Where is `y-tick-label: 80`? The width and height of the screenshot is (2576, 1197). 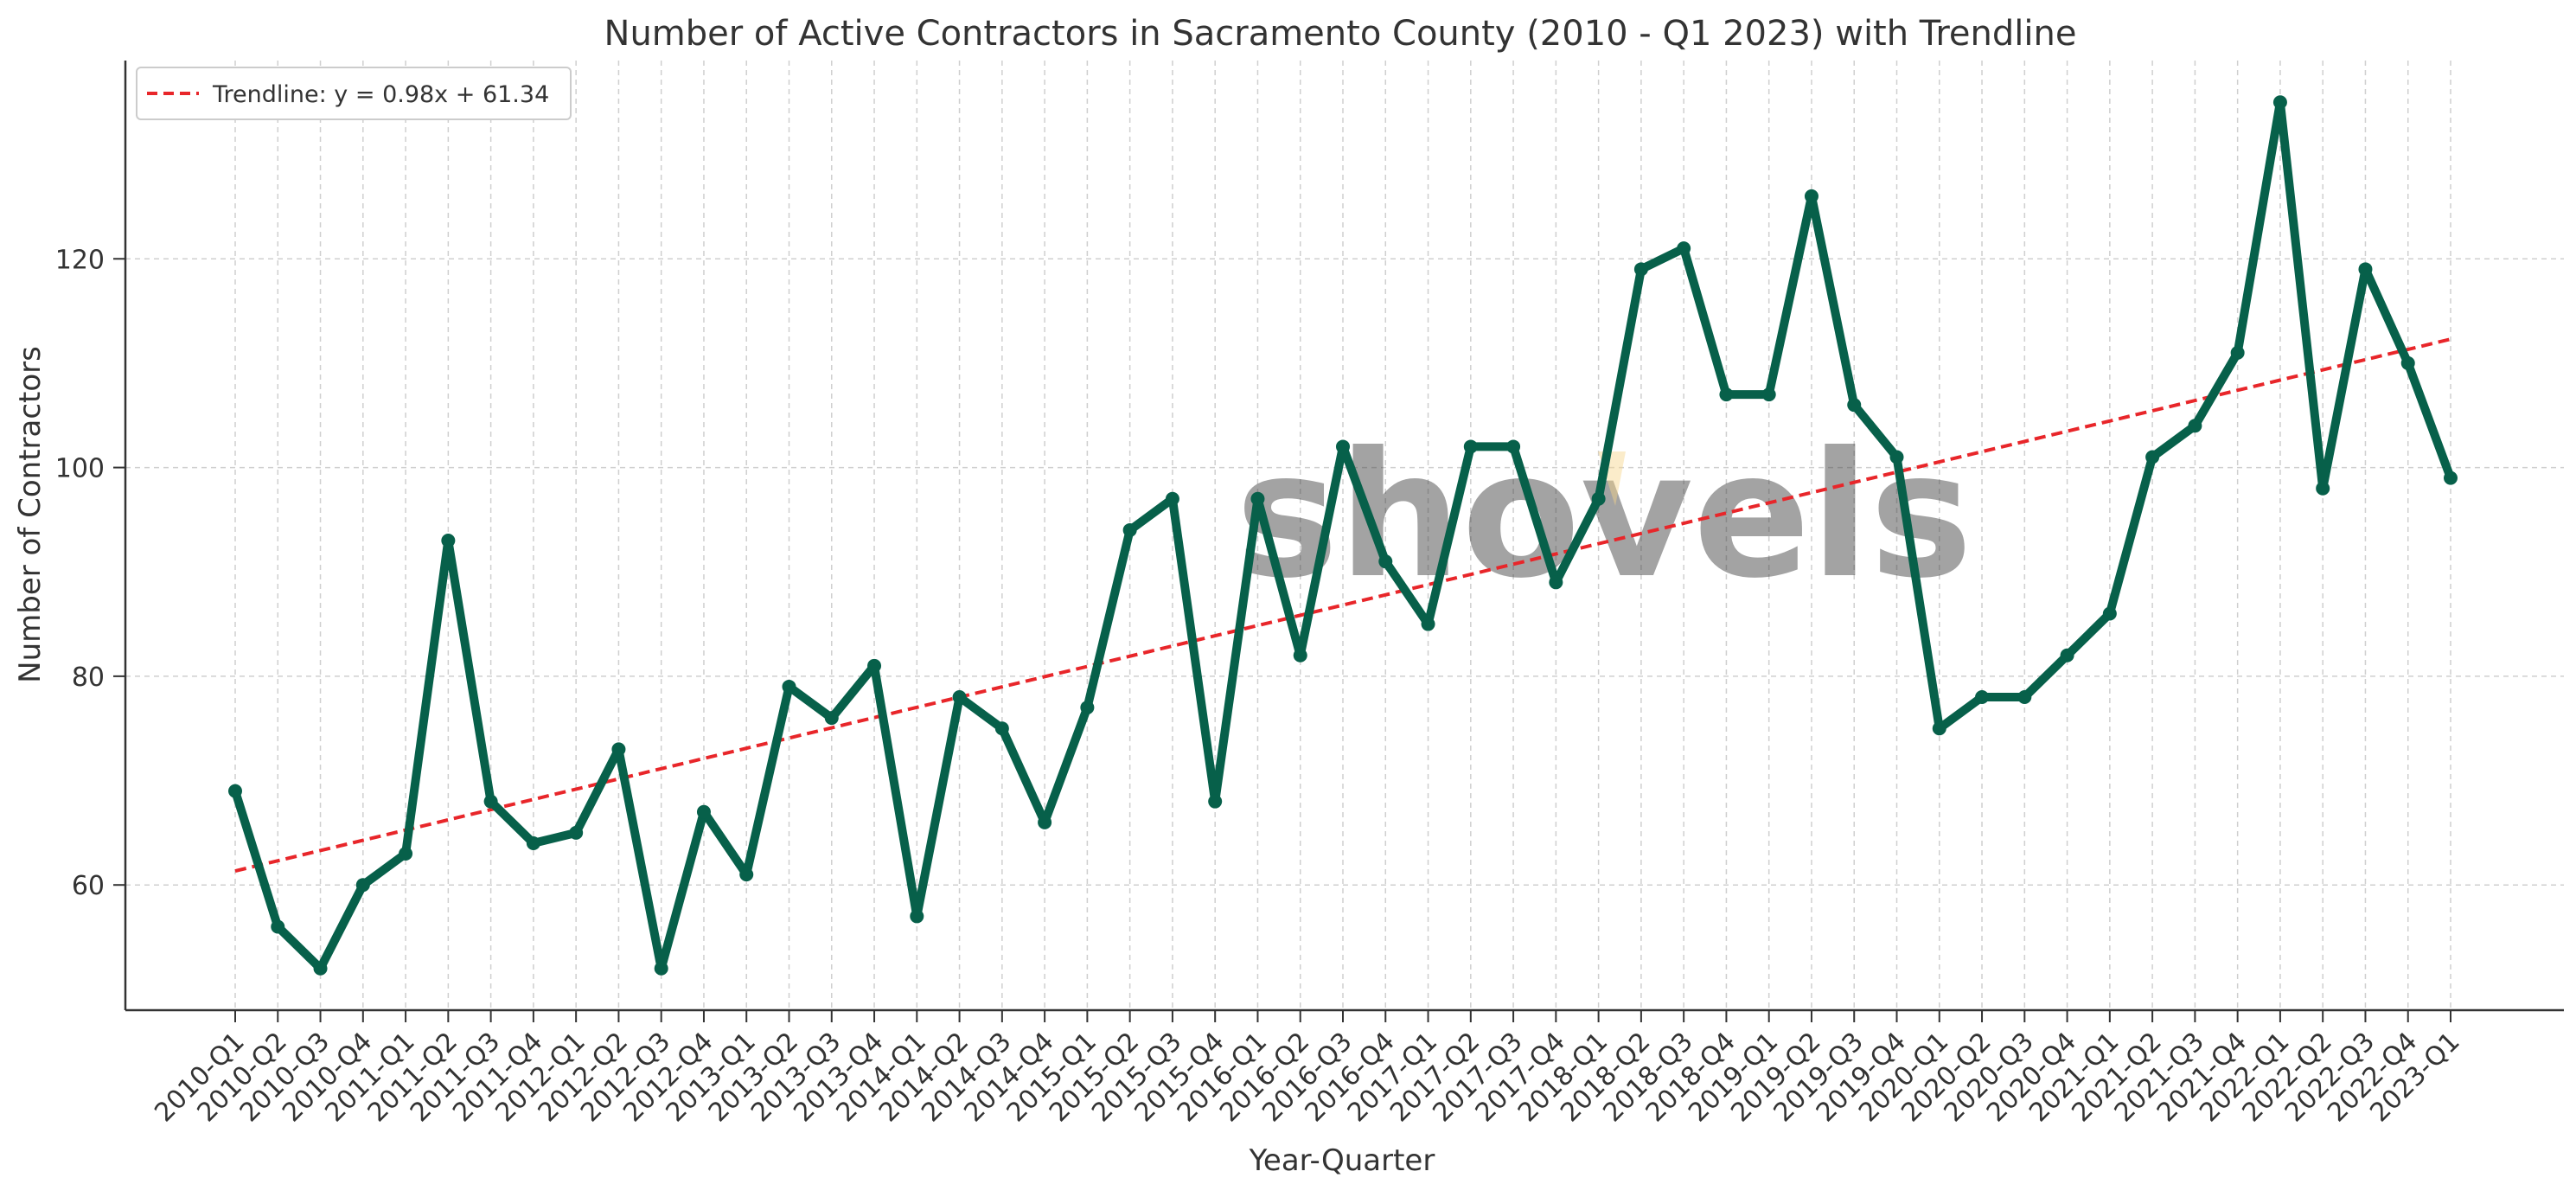
y-tick-label: 80 is located at coordinates (89, 678).